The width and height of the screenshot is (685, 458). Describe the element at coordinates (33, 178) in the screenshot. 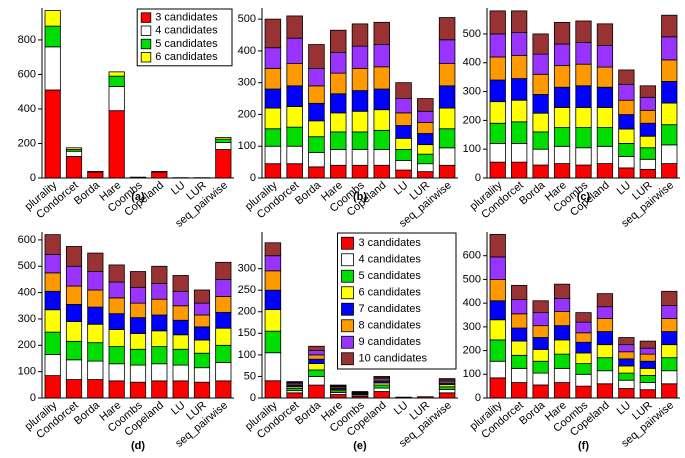

I see `y-tick-label: 0` at that location.